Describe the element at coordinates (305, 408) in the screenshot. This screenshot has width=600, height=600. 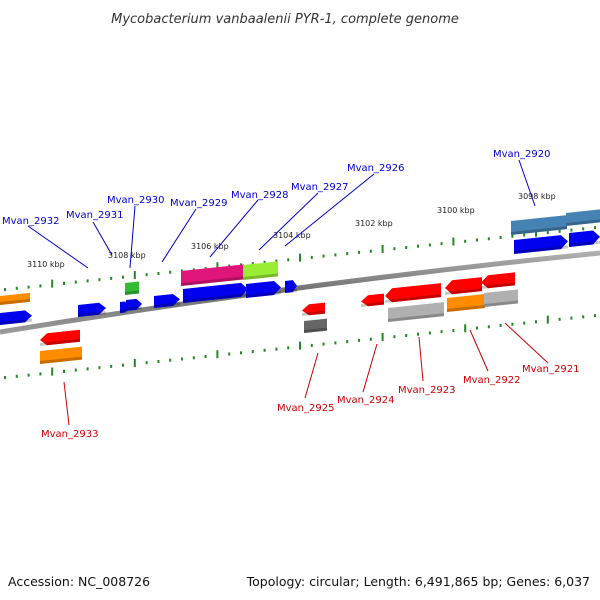
I see `gene-label: Mvan_2925` at that location.